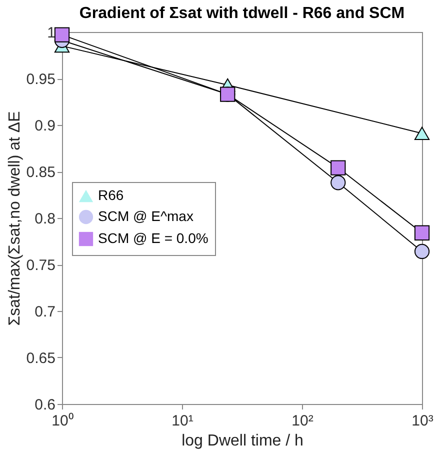 Image resolution: width=447 pixels, height=453 pixels. I want to click on x-tick-label: 10³, so click(423, 421).